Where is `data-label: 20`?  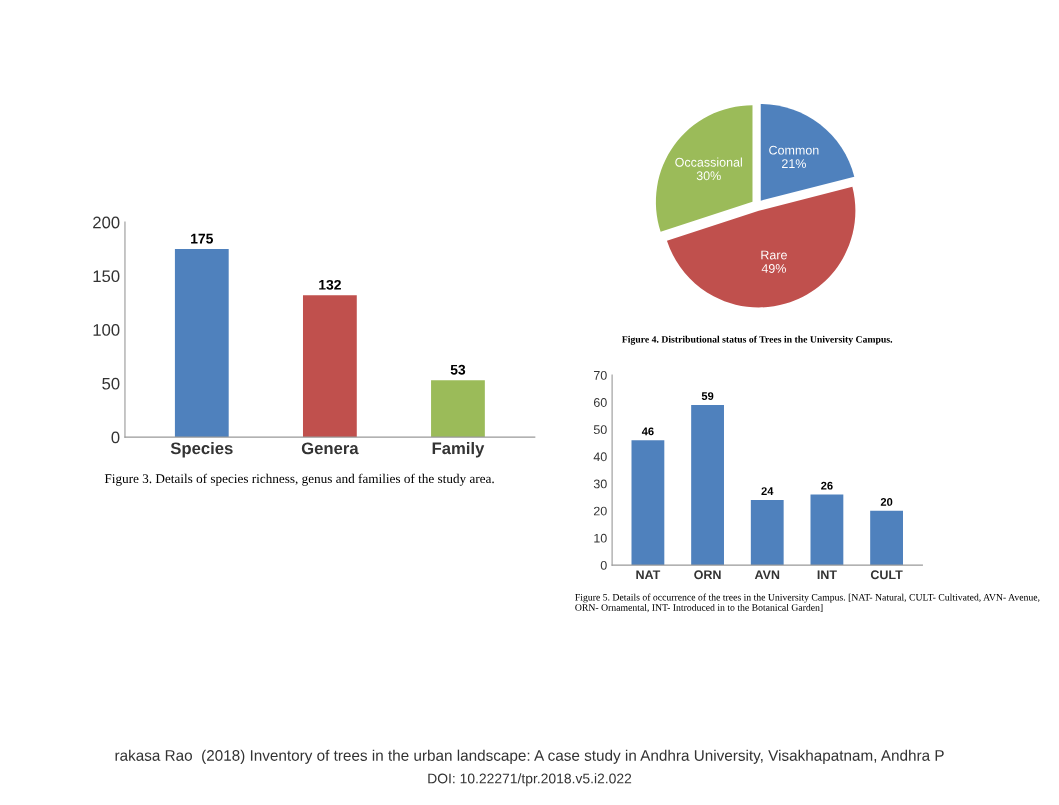 data-label: 20 is located at coordinates (886, 501).